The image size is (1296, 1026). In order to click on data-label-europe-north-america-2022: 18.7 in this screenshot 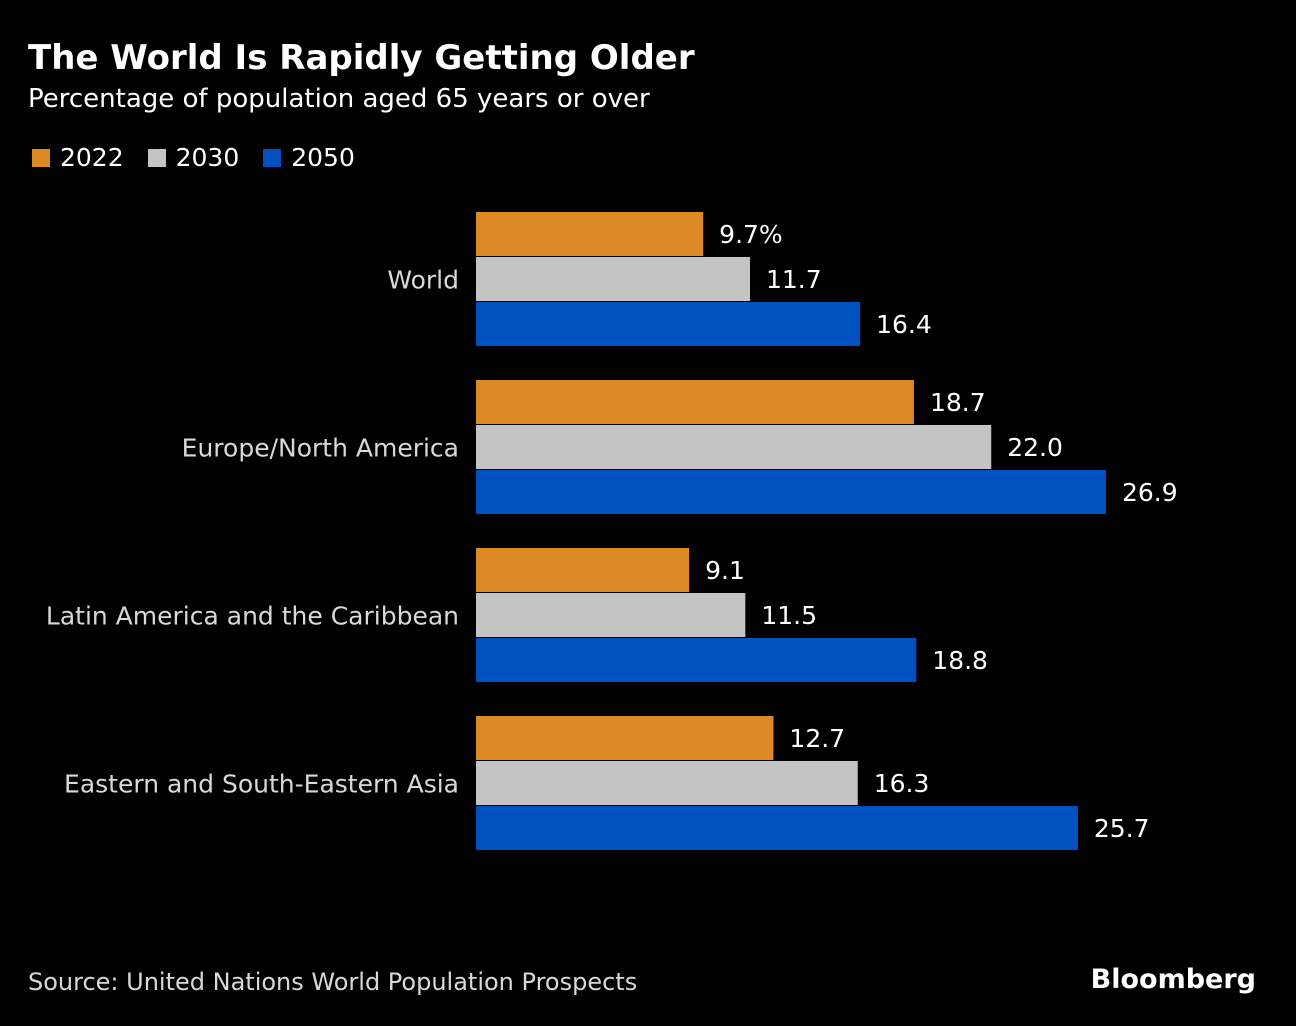, I will do `click(958, 402)`.